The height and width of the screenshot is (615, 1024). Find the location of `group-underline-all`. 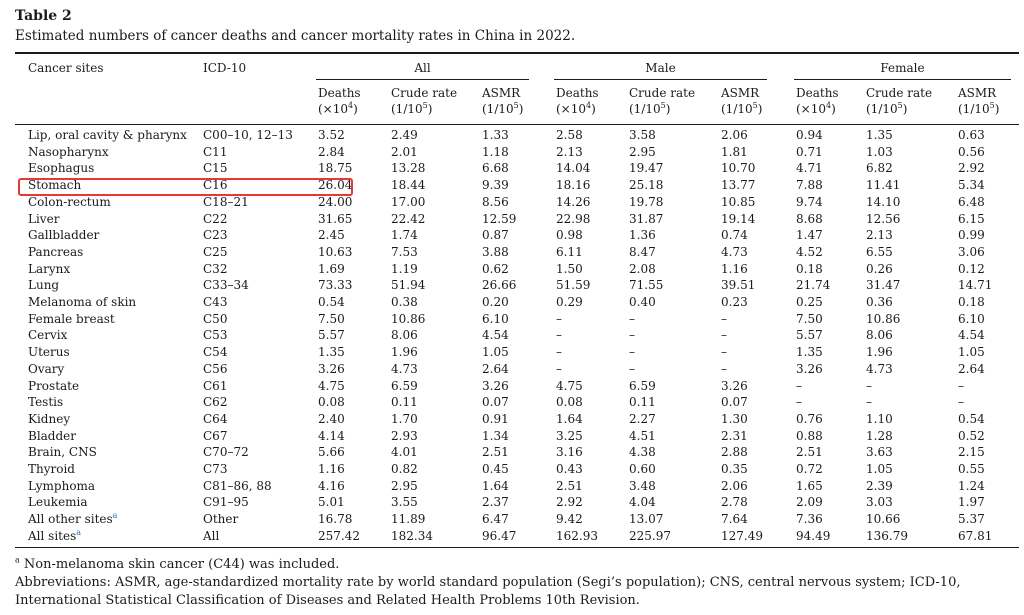

group-underline-all is located at coordinates (422, 79).